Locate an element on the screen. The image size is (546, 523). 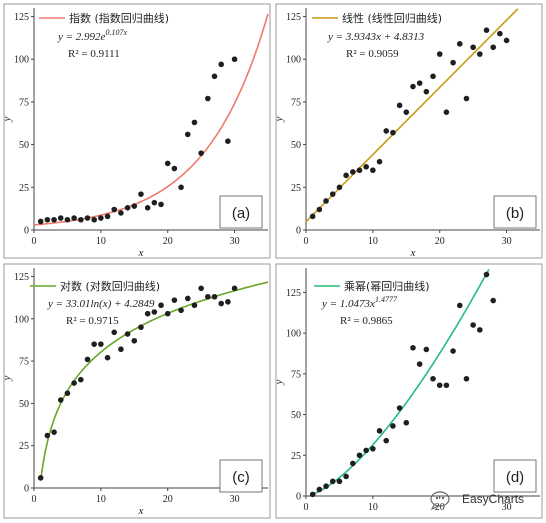
legend: 对数 (对数回归曲线) is located at coordinates (95, 286).